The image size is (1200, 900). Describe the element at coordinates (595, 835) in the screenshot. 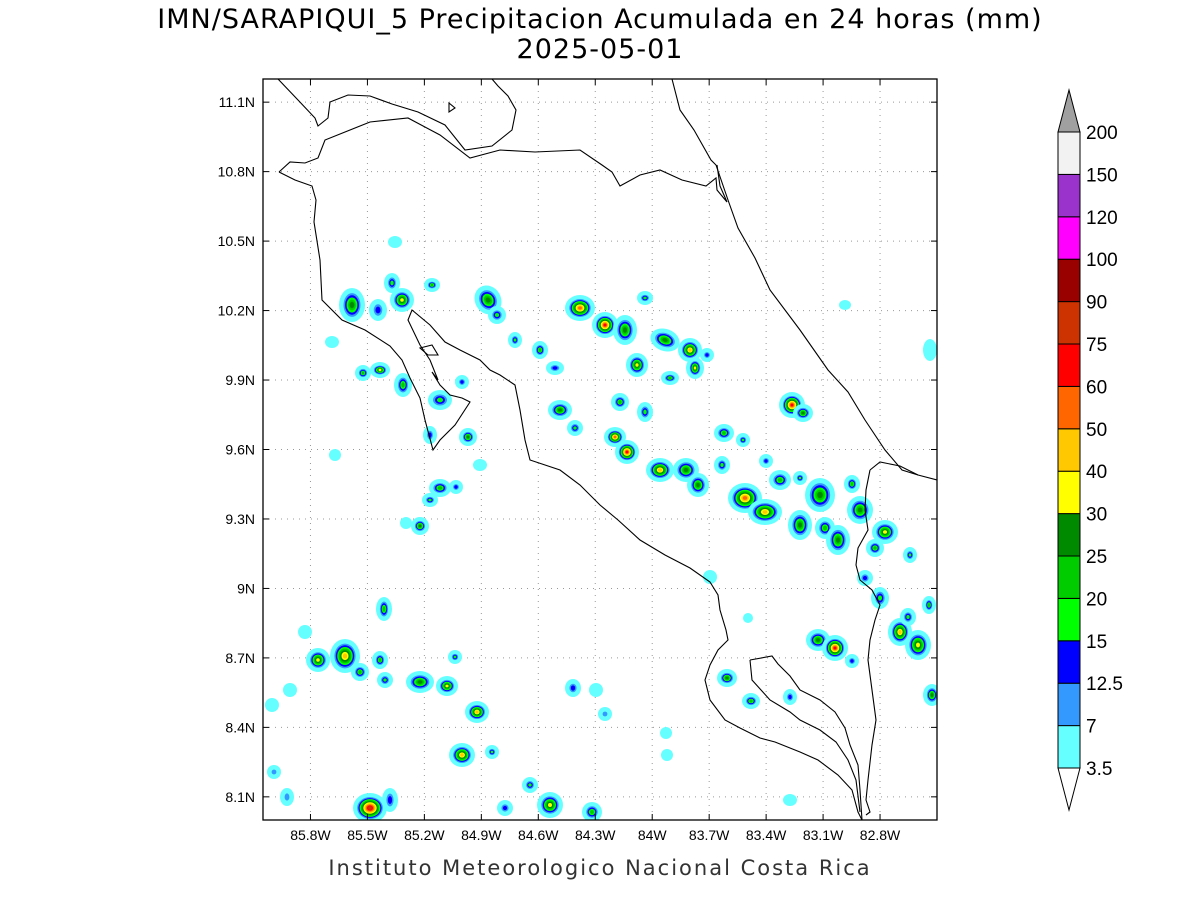

I see `lon-tick-label: 84.3W` at that location.